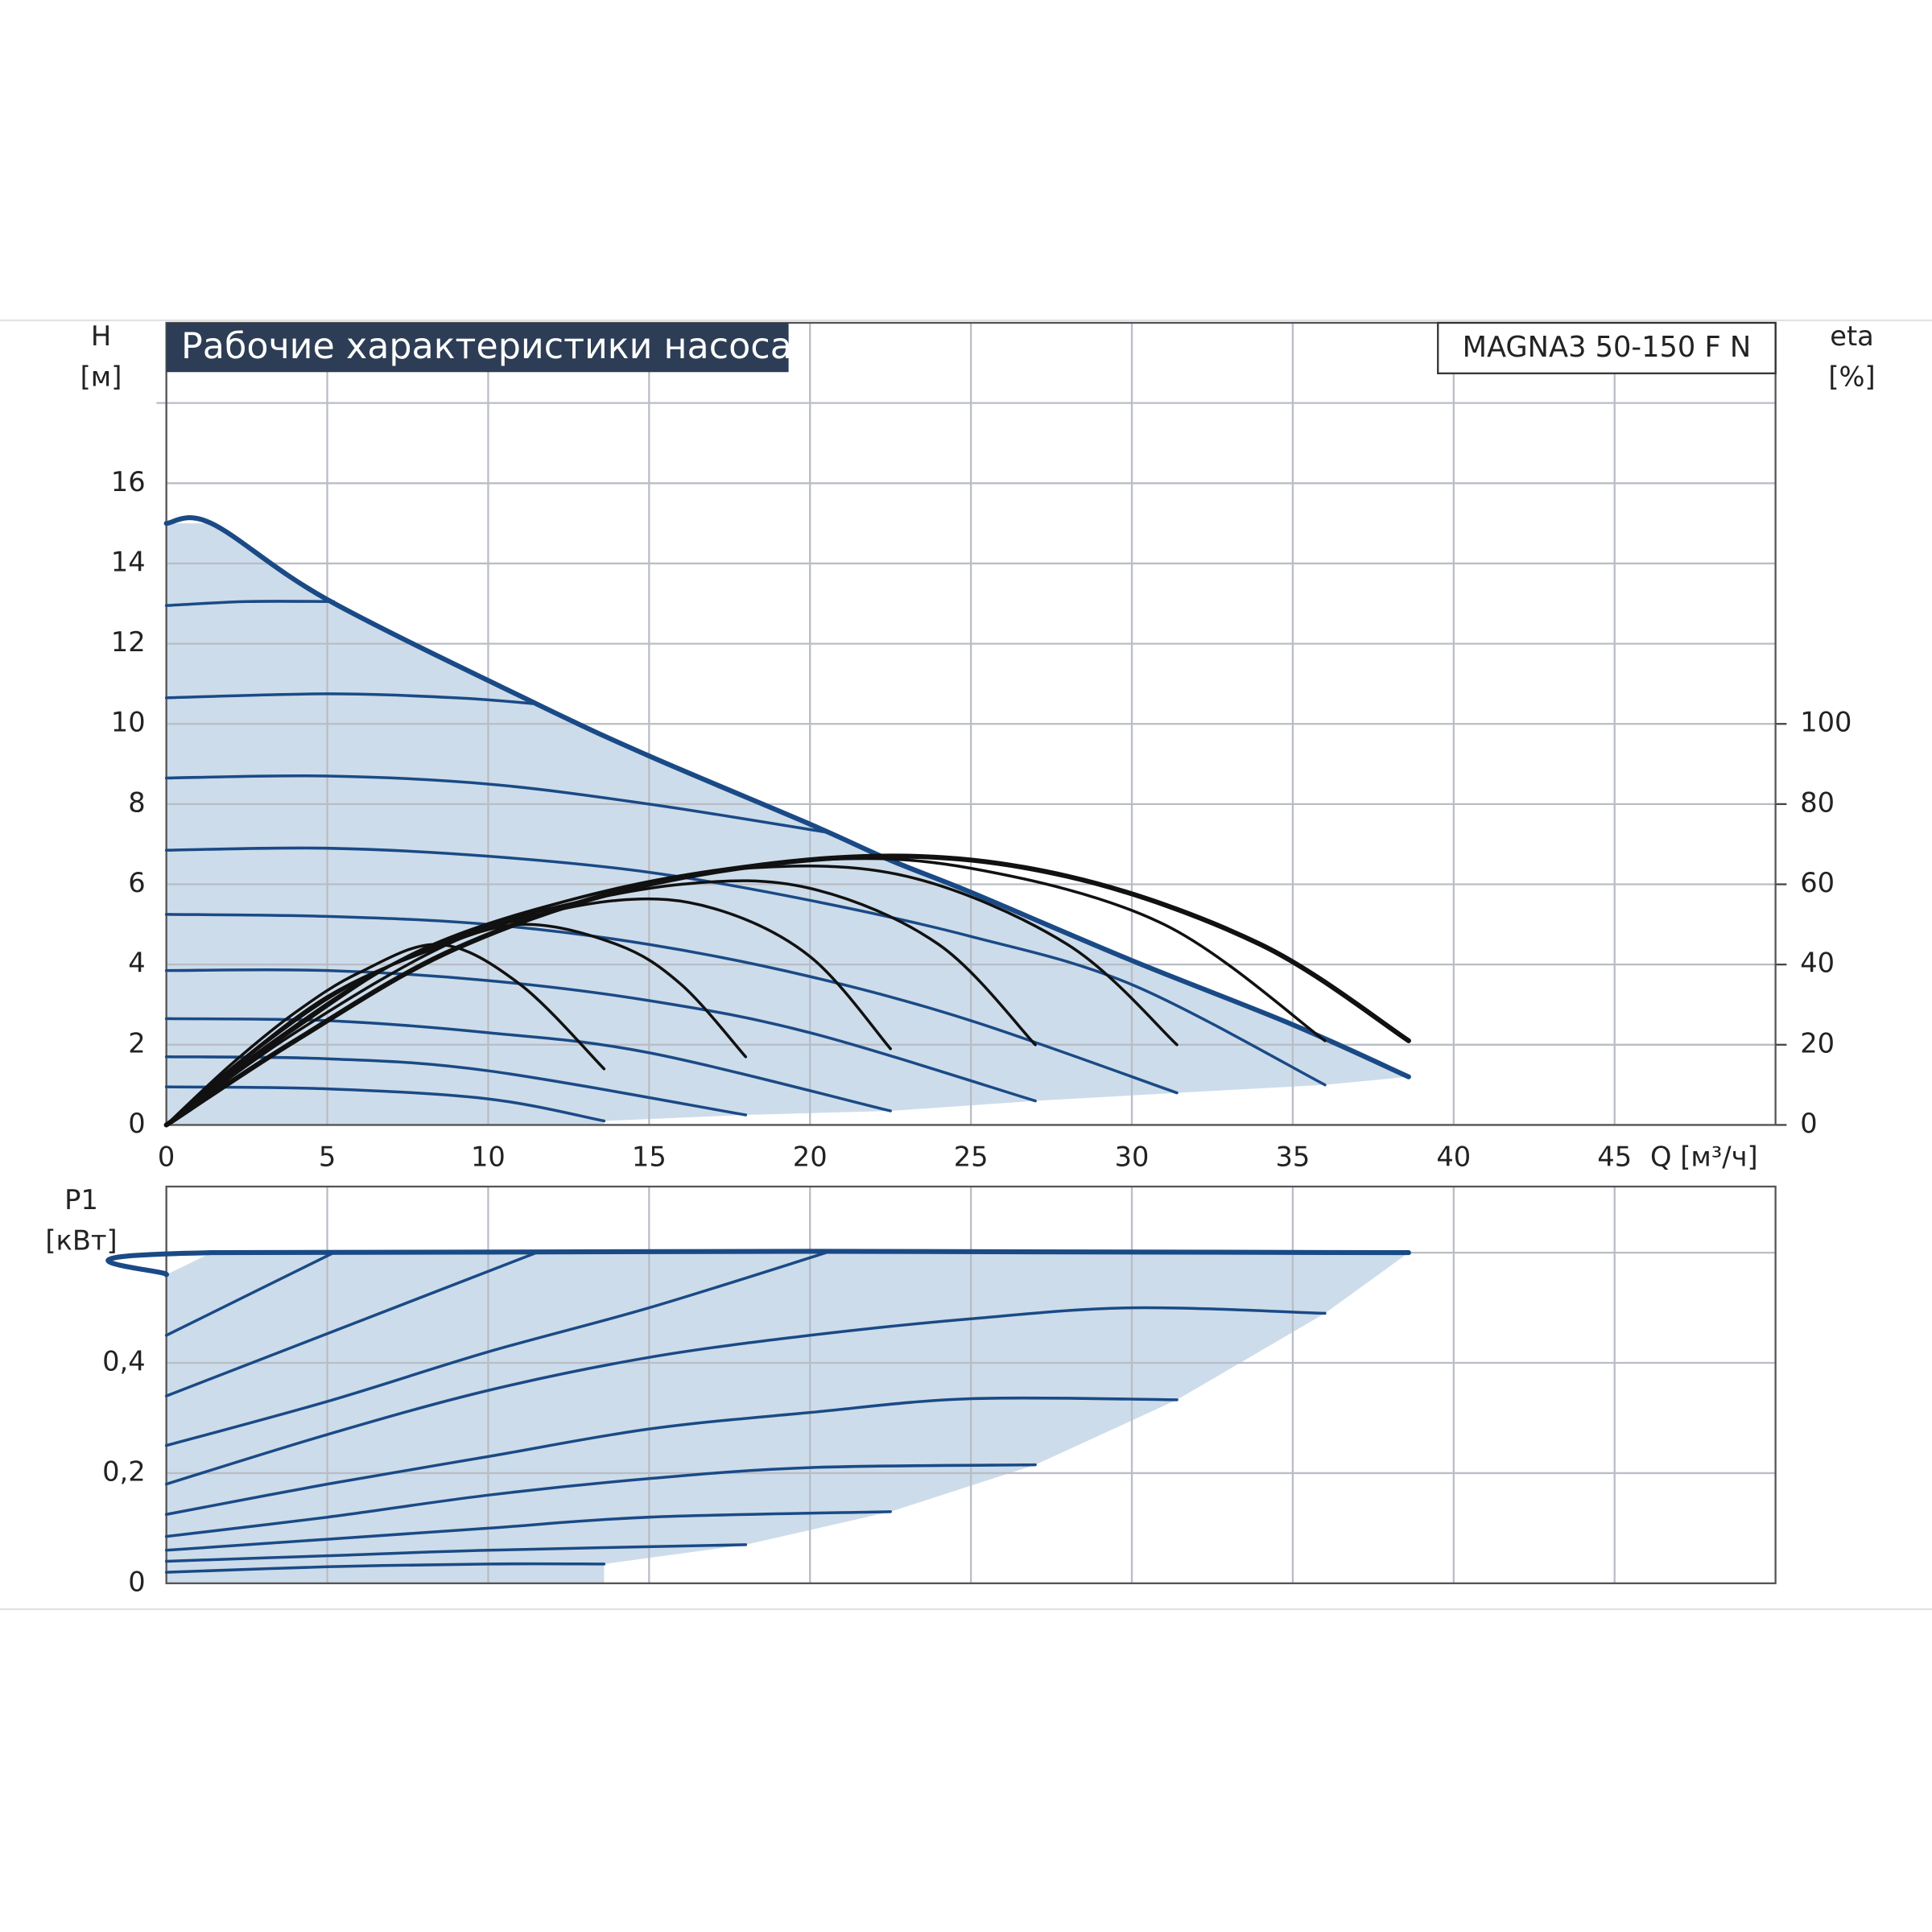 The width and height of the screenshot is (1932, 1932). I want to click on y-tick-label: 4, so click(136, 963).